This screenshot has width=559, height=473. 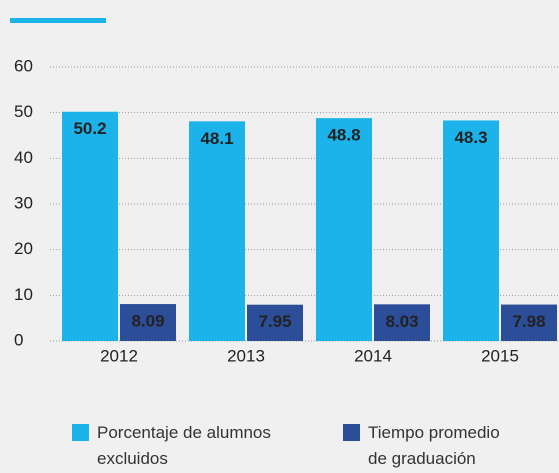 What do you see at coordinates (343, 135) in the screenshot?
I see `data-label: 48.8` at bounding box center [343, 135].